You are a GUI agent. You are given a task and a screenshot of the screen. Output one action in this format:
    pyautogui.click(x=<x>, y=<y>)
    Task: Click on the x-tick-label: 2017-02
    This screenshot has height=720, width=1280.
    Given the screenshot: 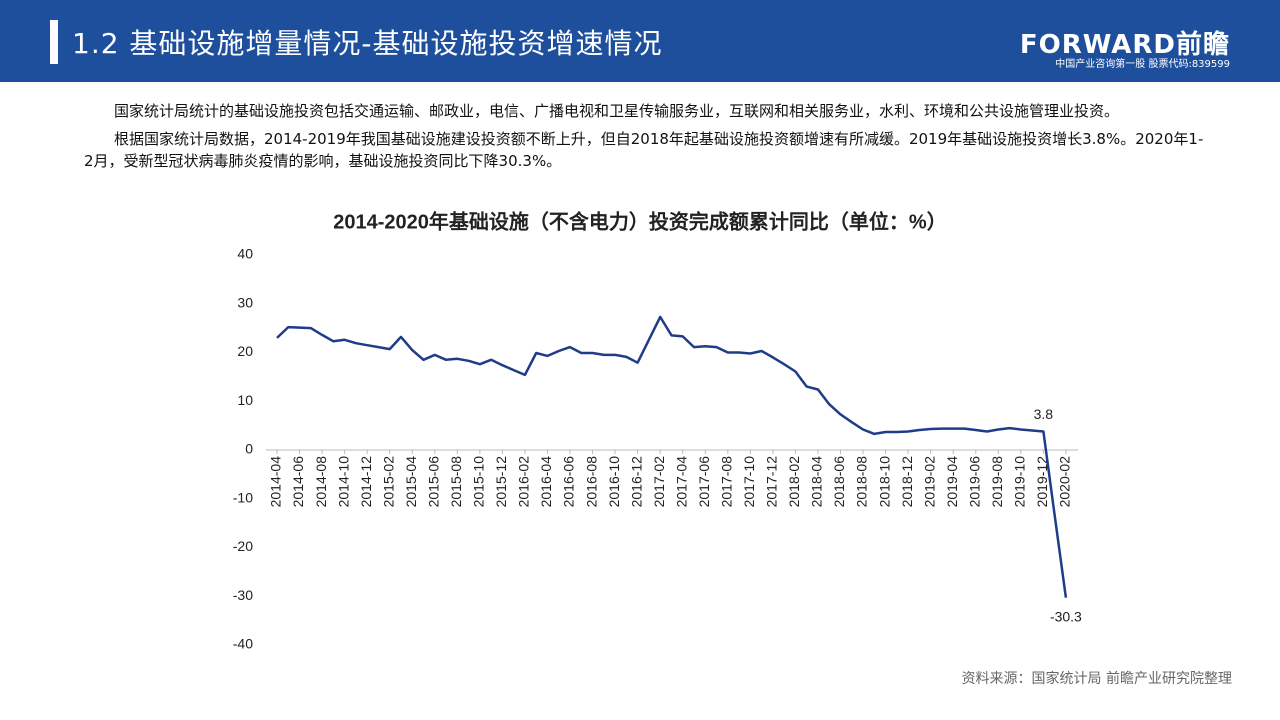 What is the action you would take?
    pyautogui.click(x=659, y=482)
    